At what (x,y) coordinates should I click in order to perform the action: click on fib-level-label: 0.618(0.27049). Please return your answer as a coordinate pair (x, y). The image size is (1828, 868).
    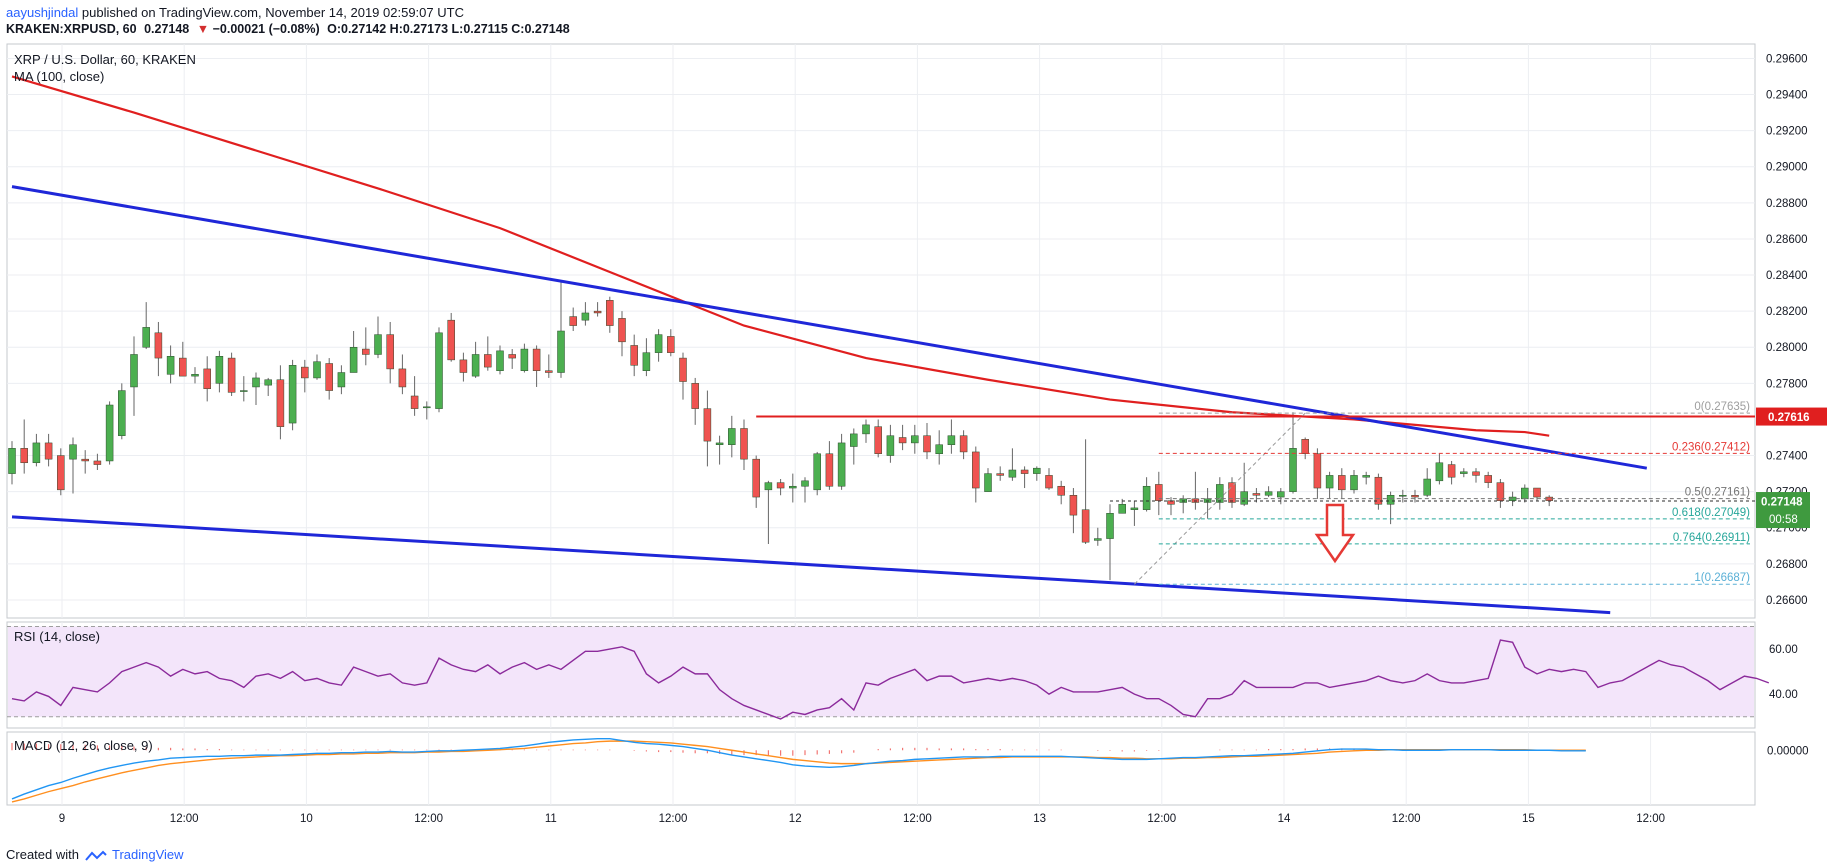
    Looking at the image, I should click on (1711, 513).